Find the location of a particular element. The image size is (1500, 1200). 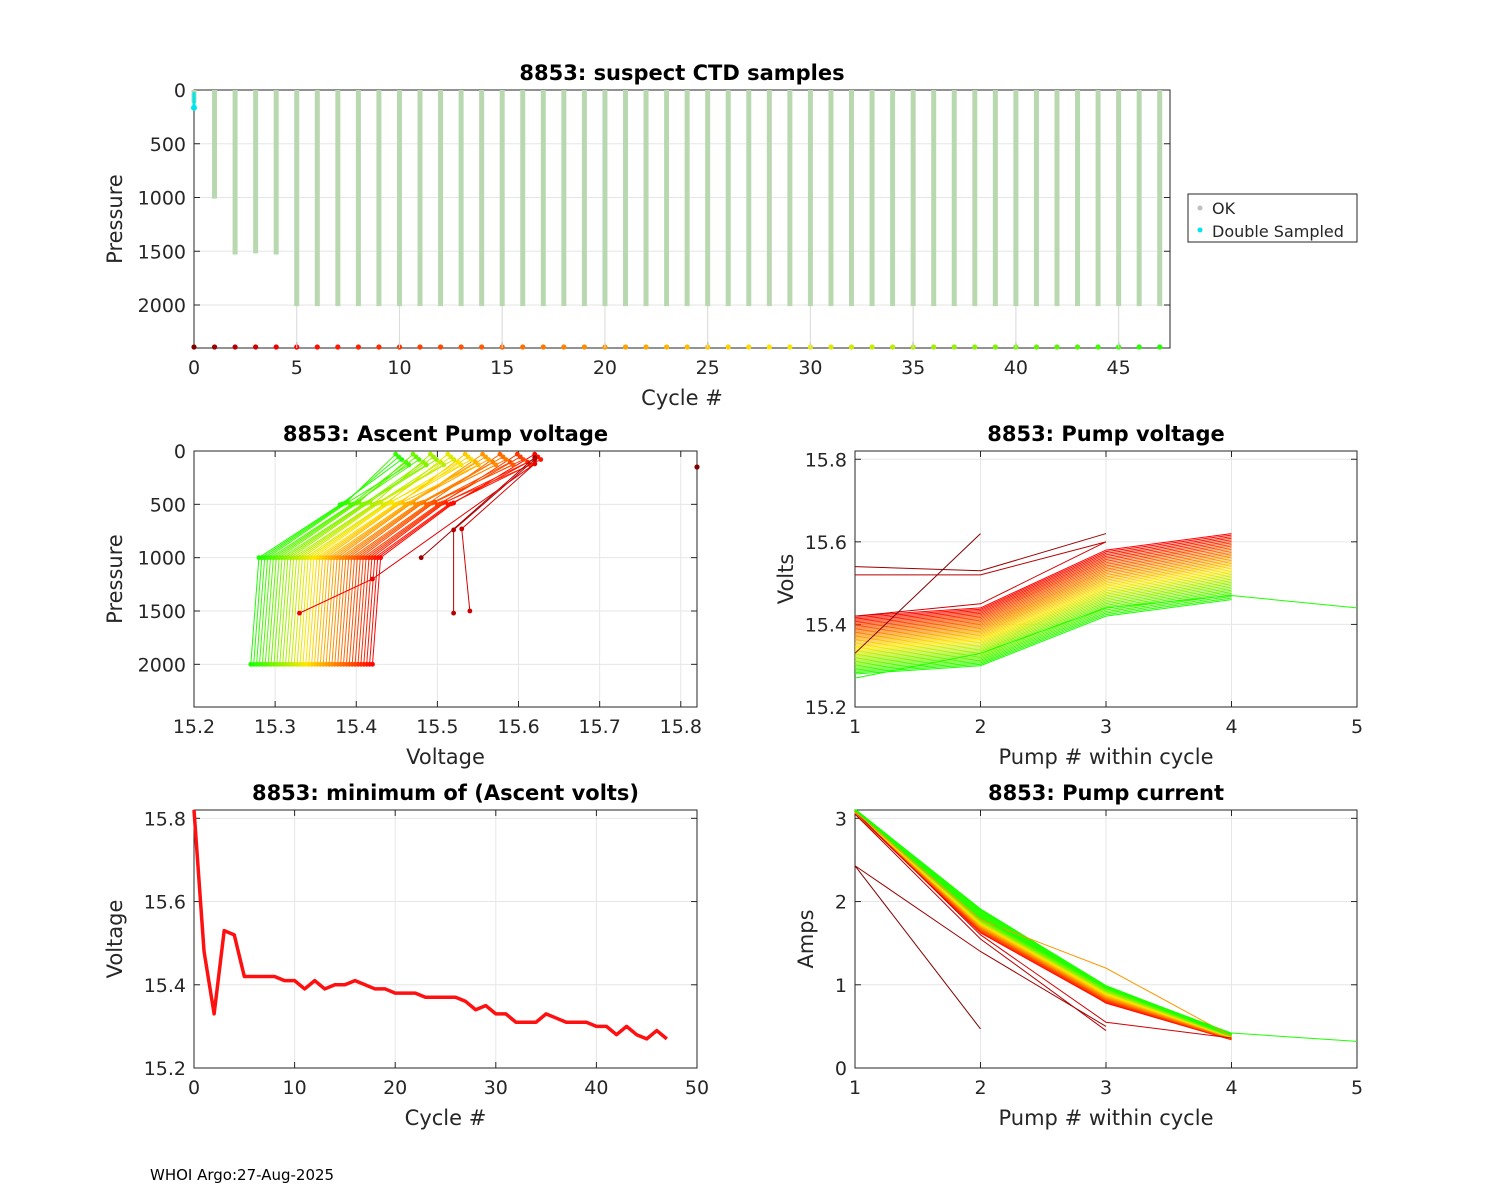

pumpv-xtick-label: 1 is located at coordinates (855, 727).